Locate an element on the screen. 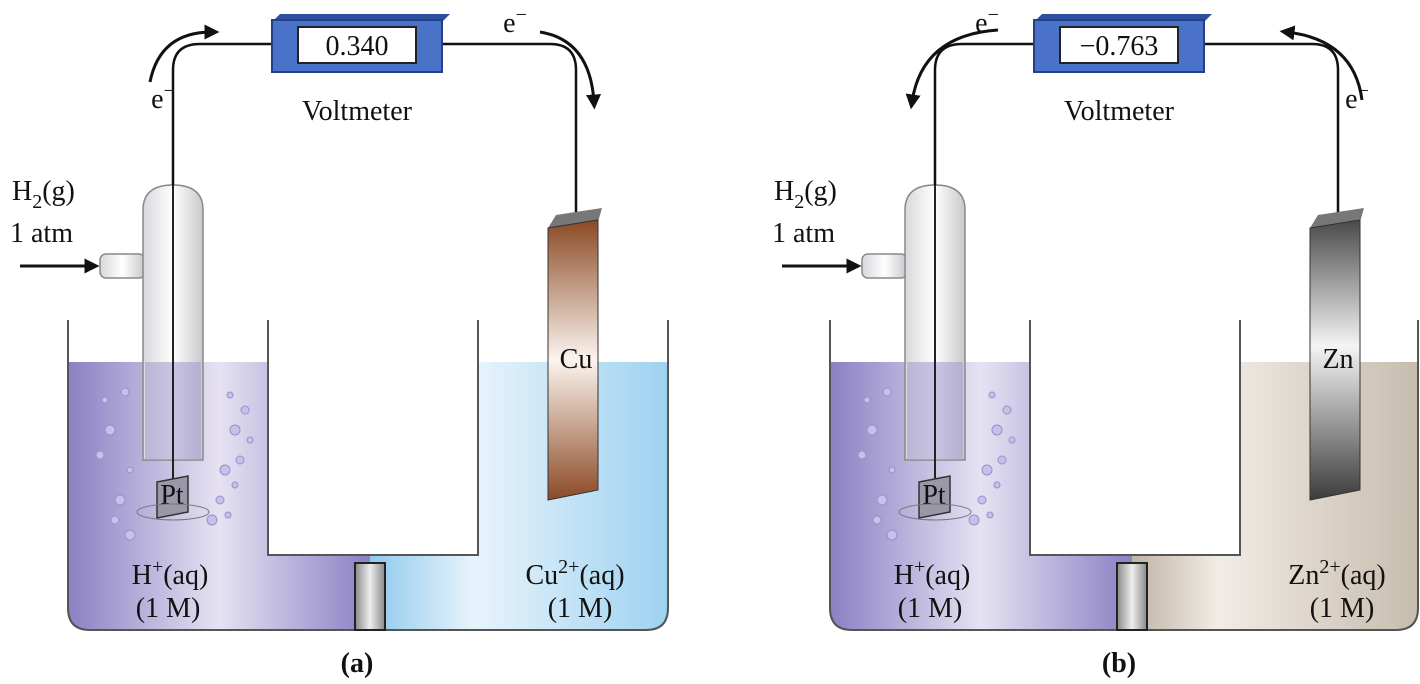 This screenshot has width=1420, height=684. voltmeter-reading: 0.340 is located at coordinates (357, 46).